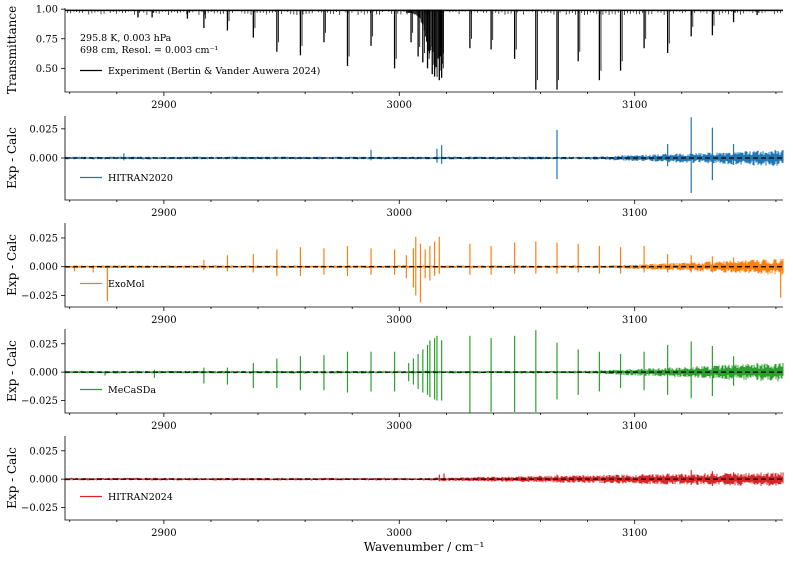  I want to click on y-axis-label-transmittance: Transmittance, so click(12, 50).